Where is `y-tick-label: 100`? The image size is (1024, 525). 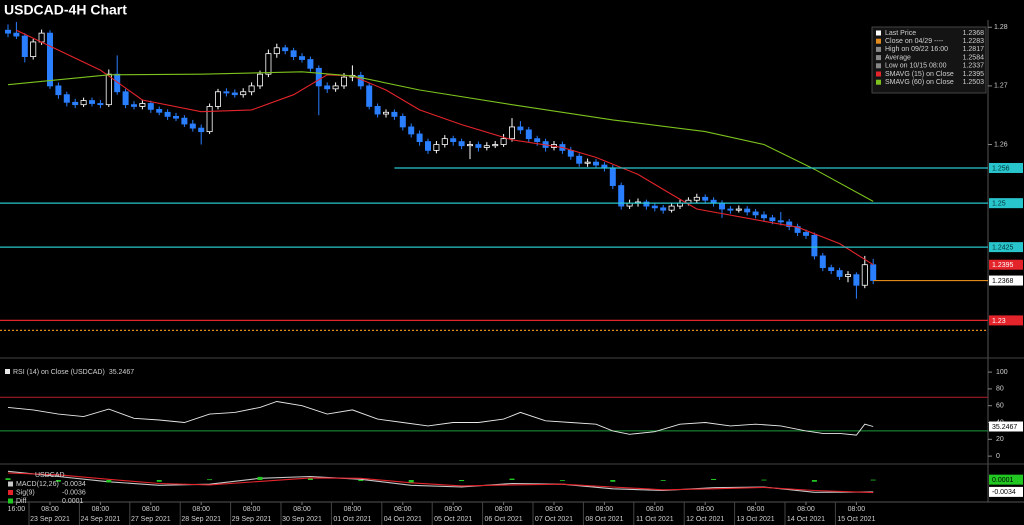 y-tick-label: 100 is located at coordinates (1002, 372).